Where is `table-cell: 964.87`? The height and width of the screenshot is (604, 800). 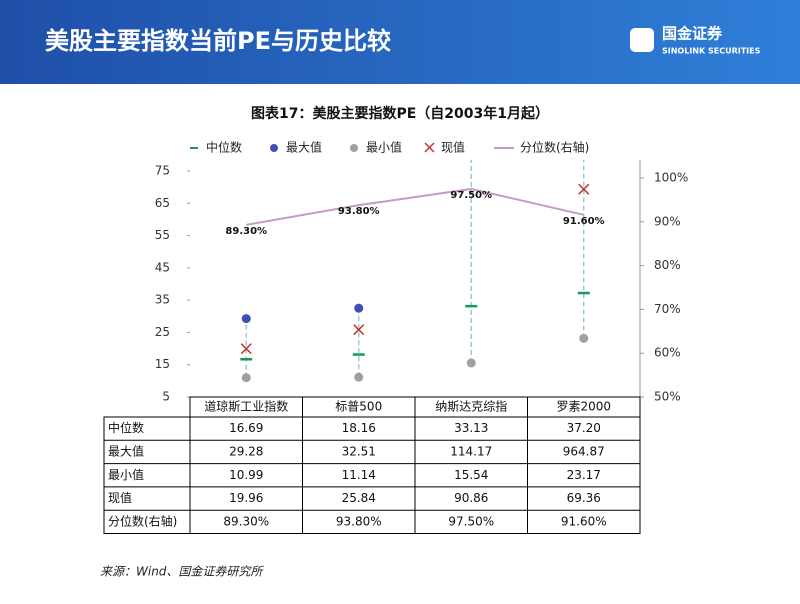
table-cell: 964.87 is located at coordinates (584, 451).